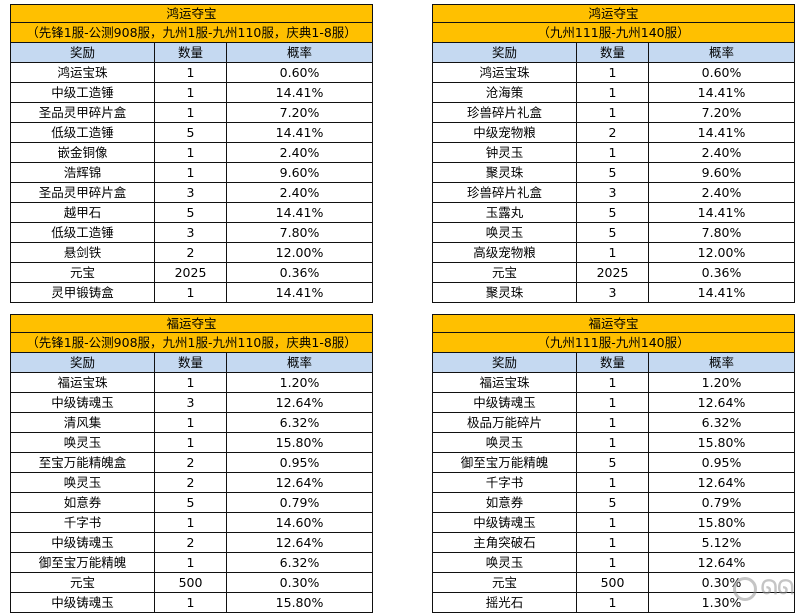 The width and height of the screenshot is (800, 613). What do you see at coordinates (504, 252) in the screenshot?
I see `reward-cell: 高级宠物粮` at bounding box center [504, 252].